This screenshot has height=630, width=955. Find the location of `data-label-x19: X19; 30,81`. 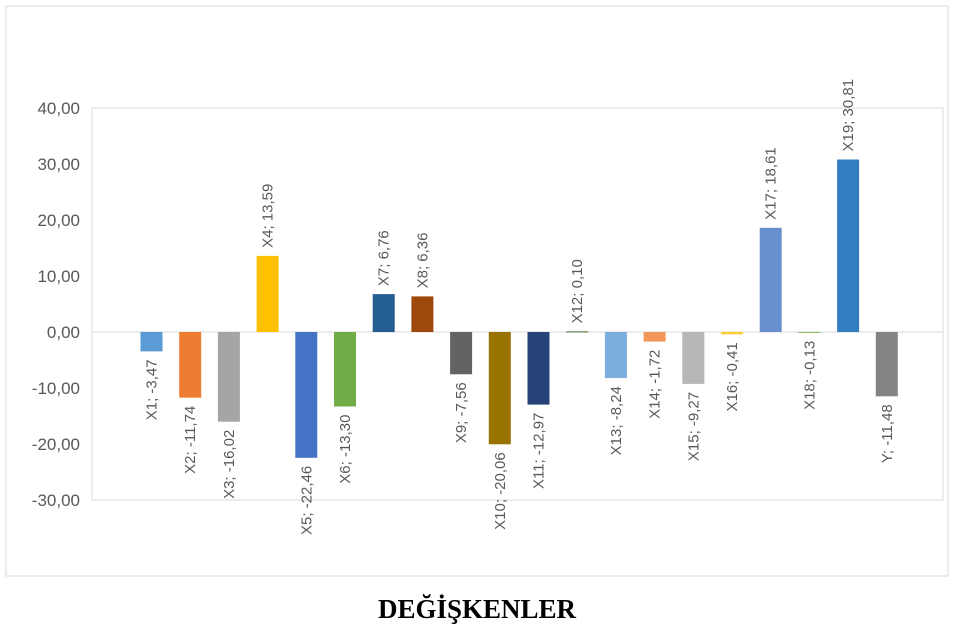

data-label-x19: X19; 30,81 is located at coordinates (848, 115).